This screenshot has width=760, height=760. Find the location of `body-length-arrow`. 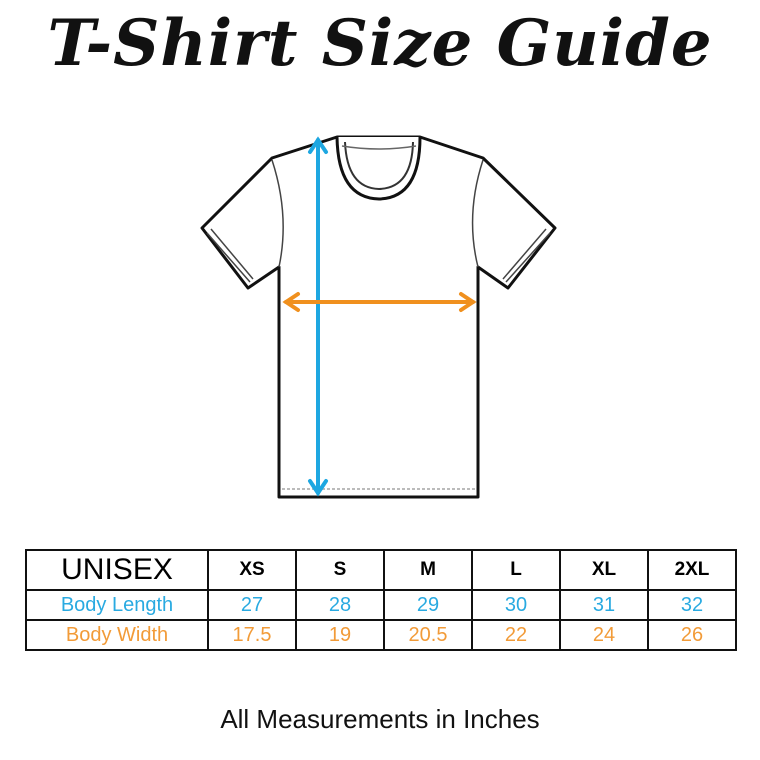

body-length-arrow is located at coordinates (318, 316).